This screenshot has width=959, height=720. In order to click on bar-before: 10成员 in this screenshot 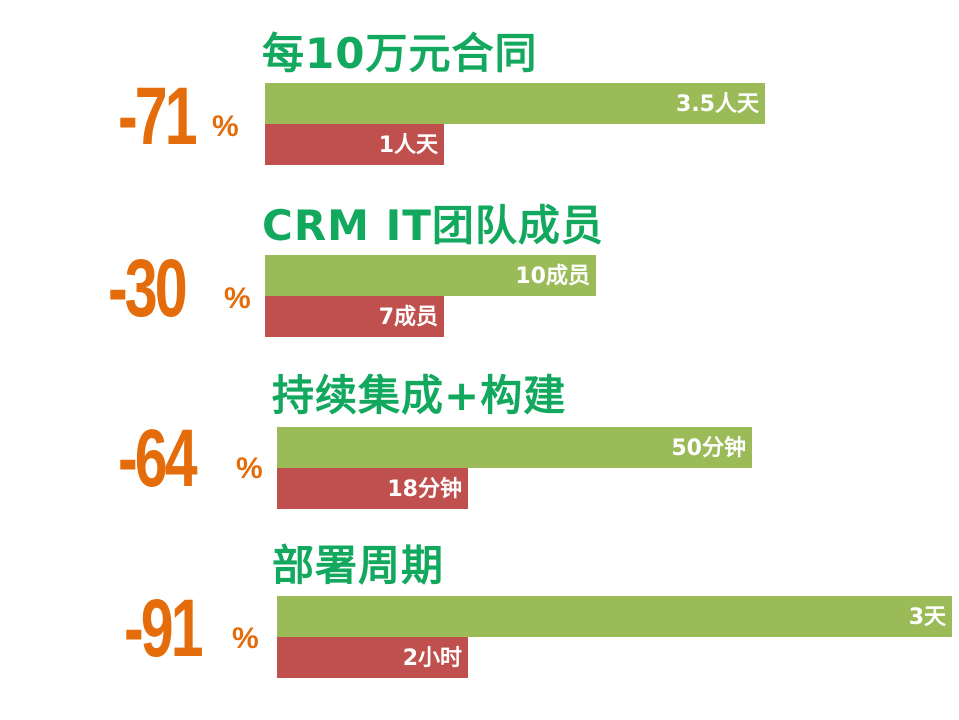, I will do `click(430, 275)`.